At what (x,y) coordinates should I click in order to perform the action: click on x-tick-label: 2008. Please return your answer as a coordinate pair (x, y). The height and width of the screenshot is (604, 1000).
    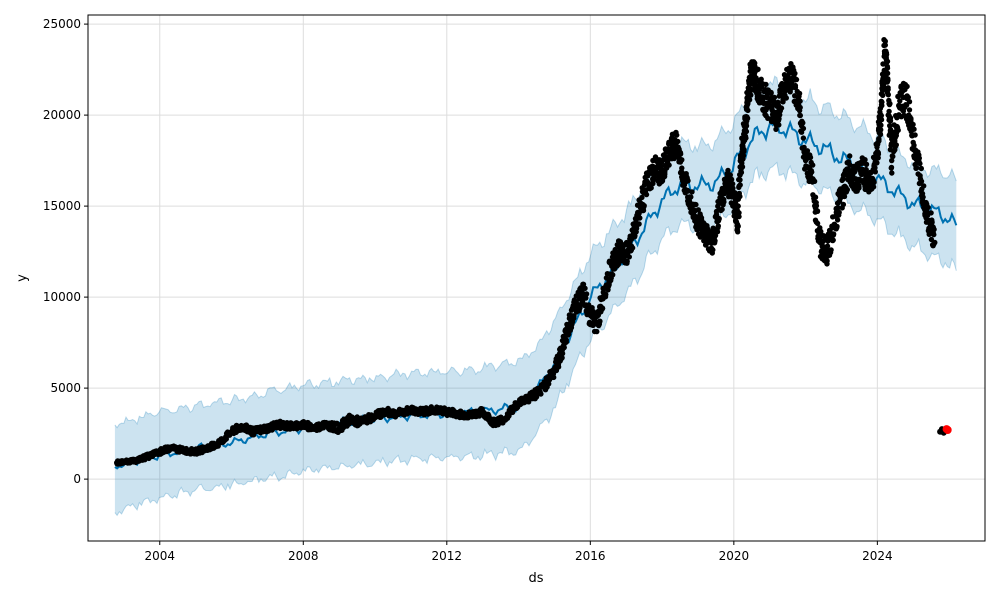
    Looking at the image, I should click on (303, 556).